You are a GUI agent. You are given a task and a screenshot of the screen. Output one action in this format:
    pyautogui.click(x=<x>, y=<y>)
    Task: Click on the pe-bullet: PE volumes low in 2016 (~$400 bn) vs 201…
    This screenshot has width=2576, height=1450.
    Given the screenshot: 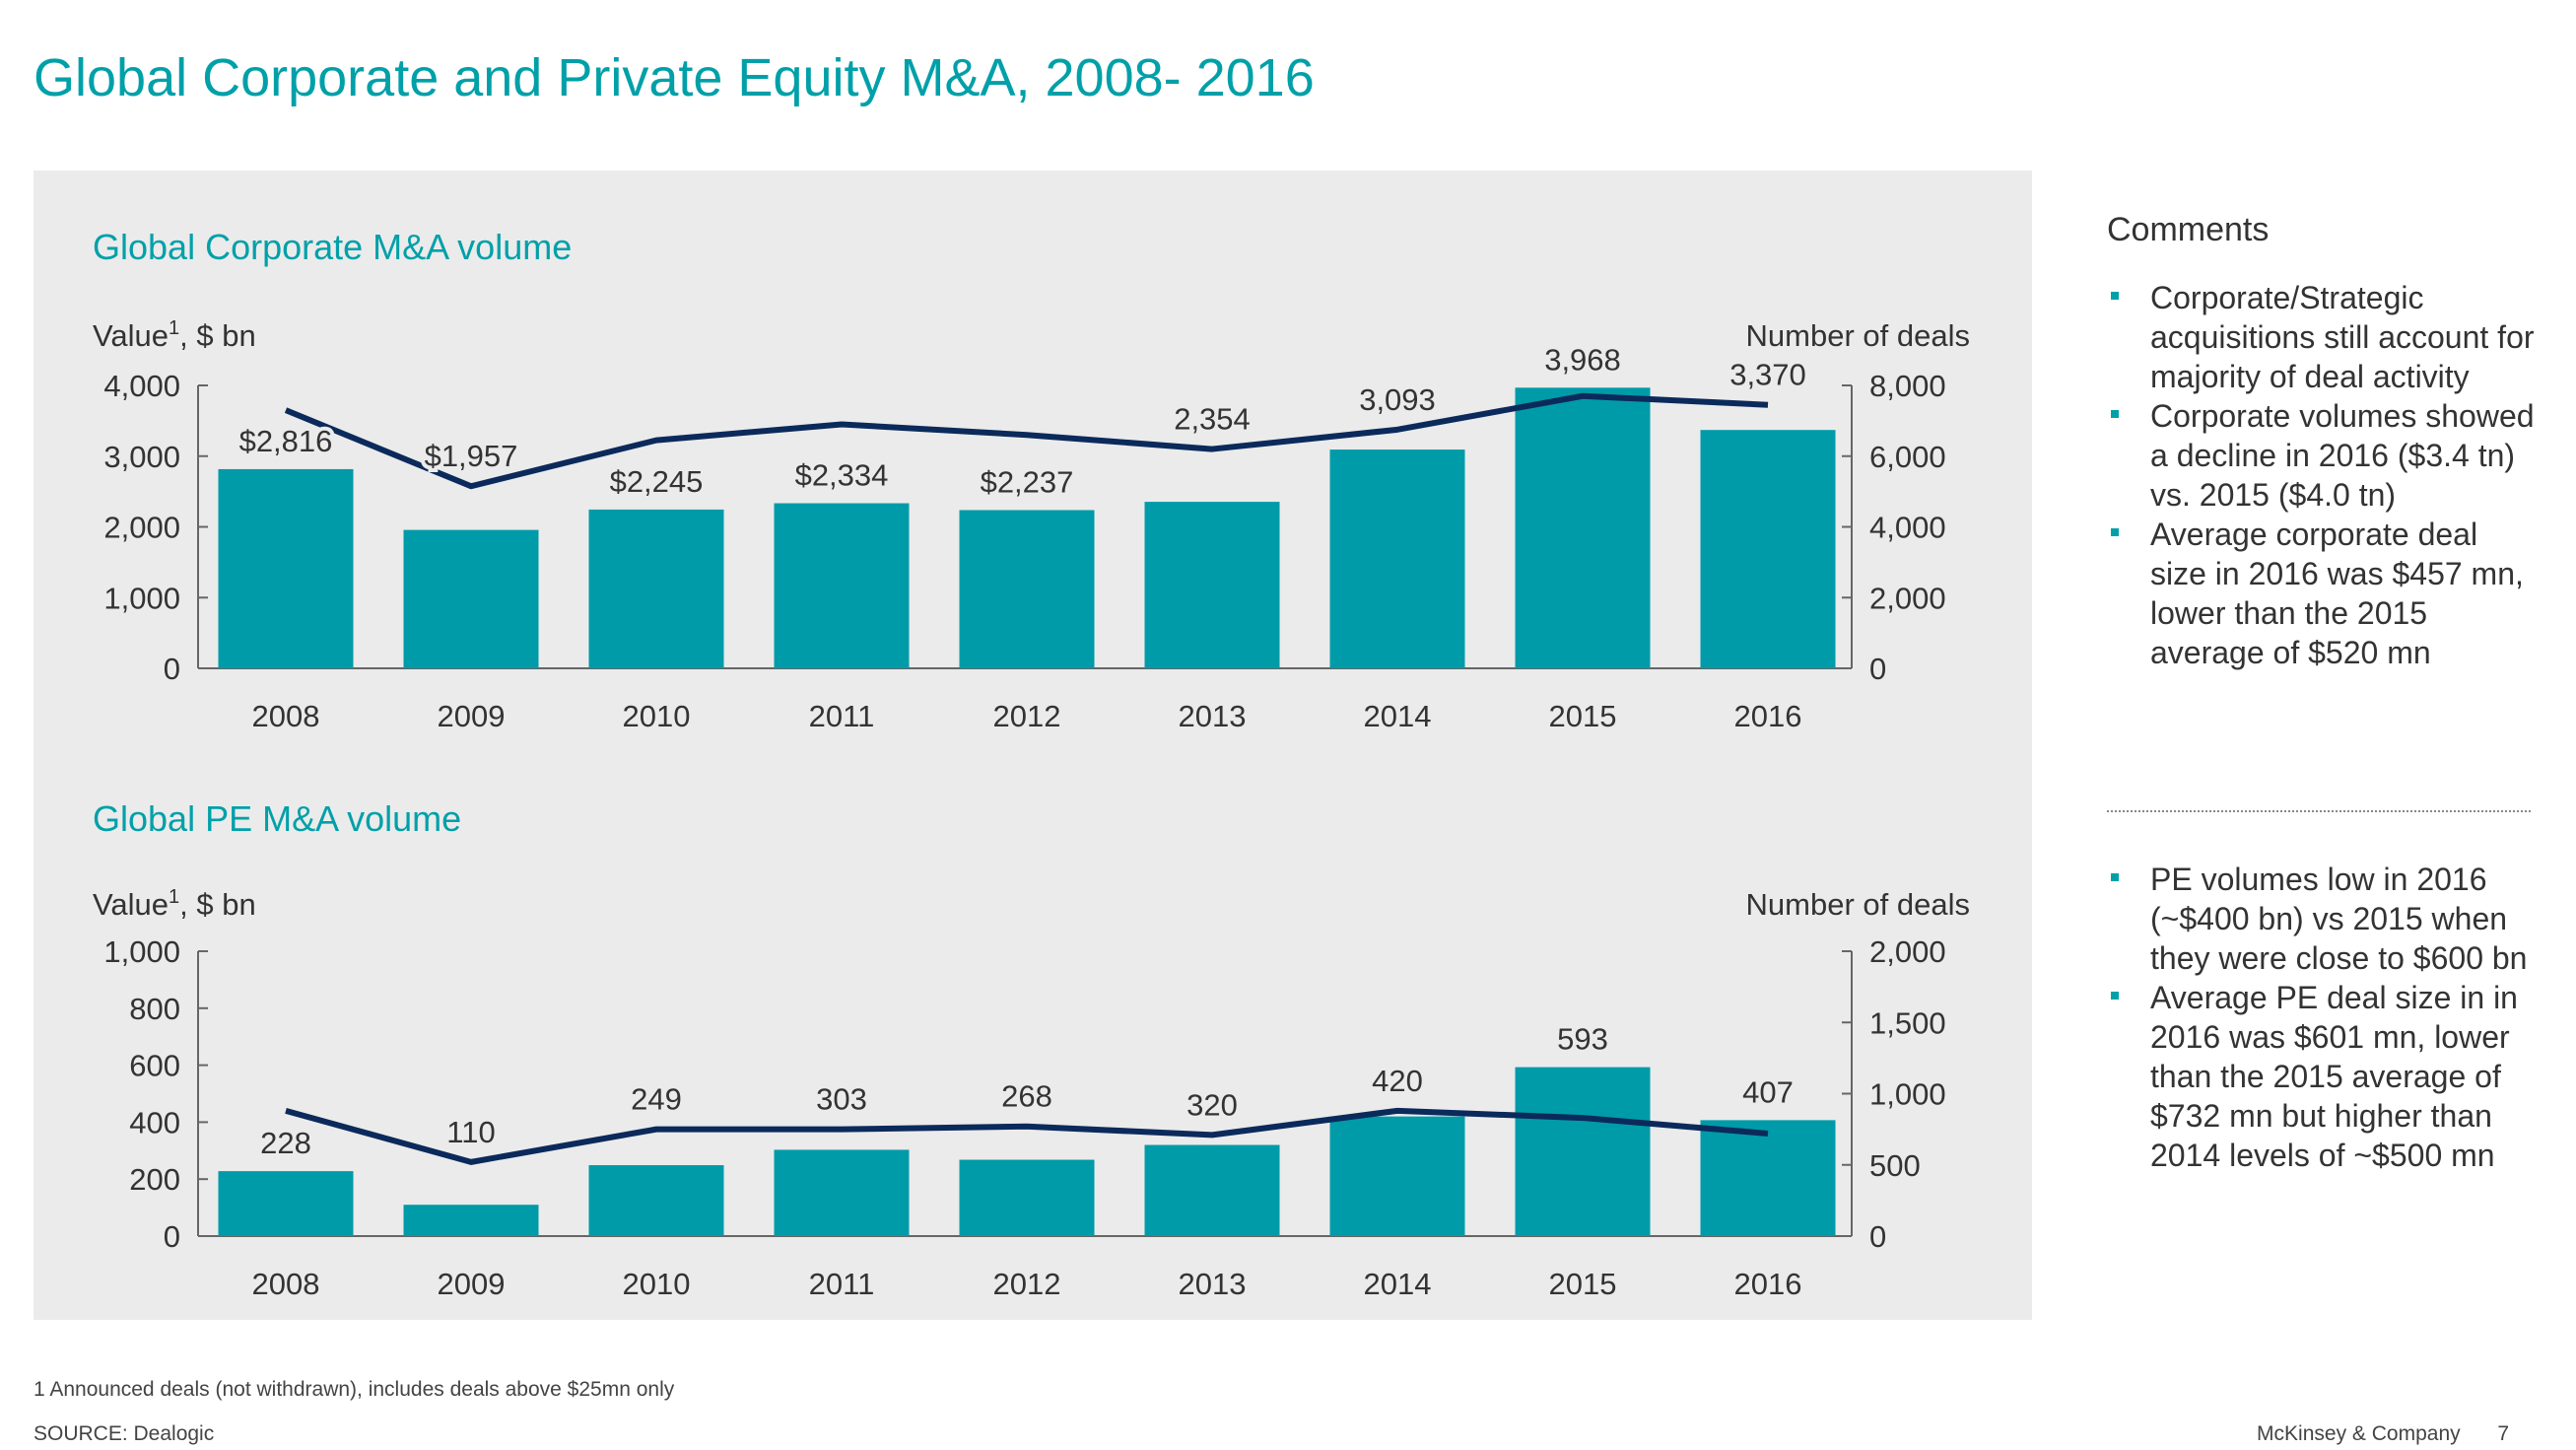 What is the action you would take?
    pyautogui.click(x=2324, y=919)
    